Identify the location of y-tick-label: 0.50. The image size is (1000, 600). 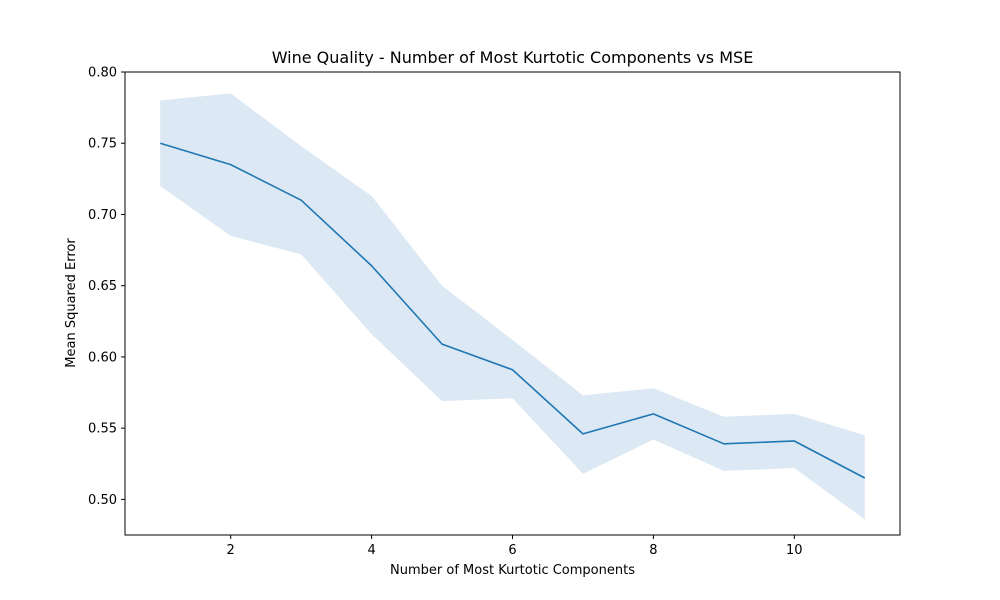
(102, 500).